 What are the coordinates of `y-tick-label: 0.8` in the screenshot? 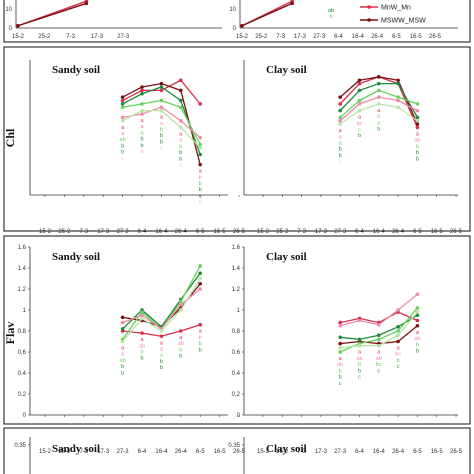 It's located at (236, 332).